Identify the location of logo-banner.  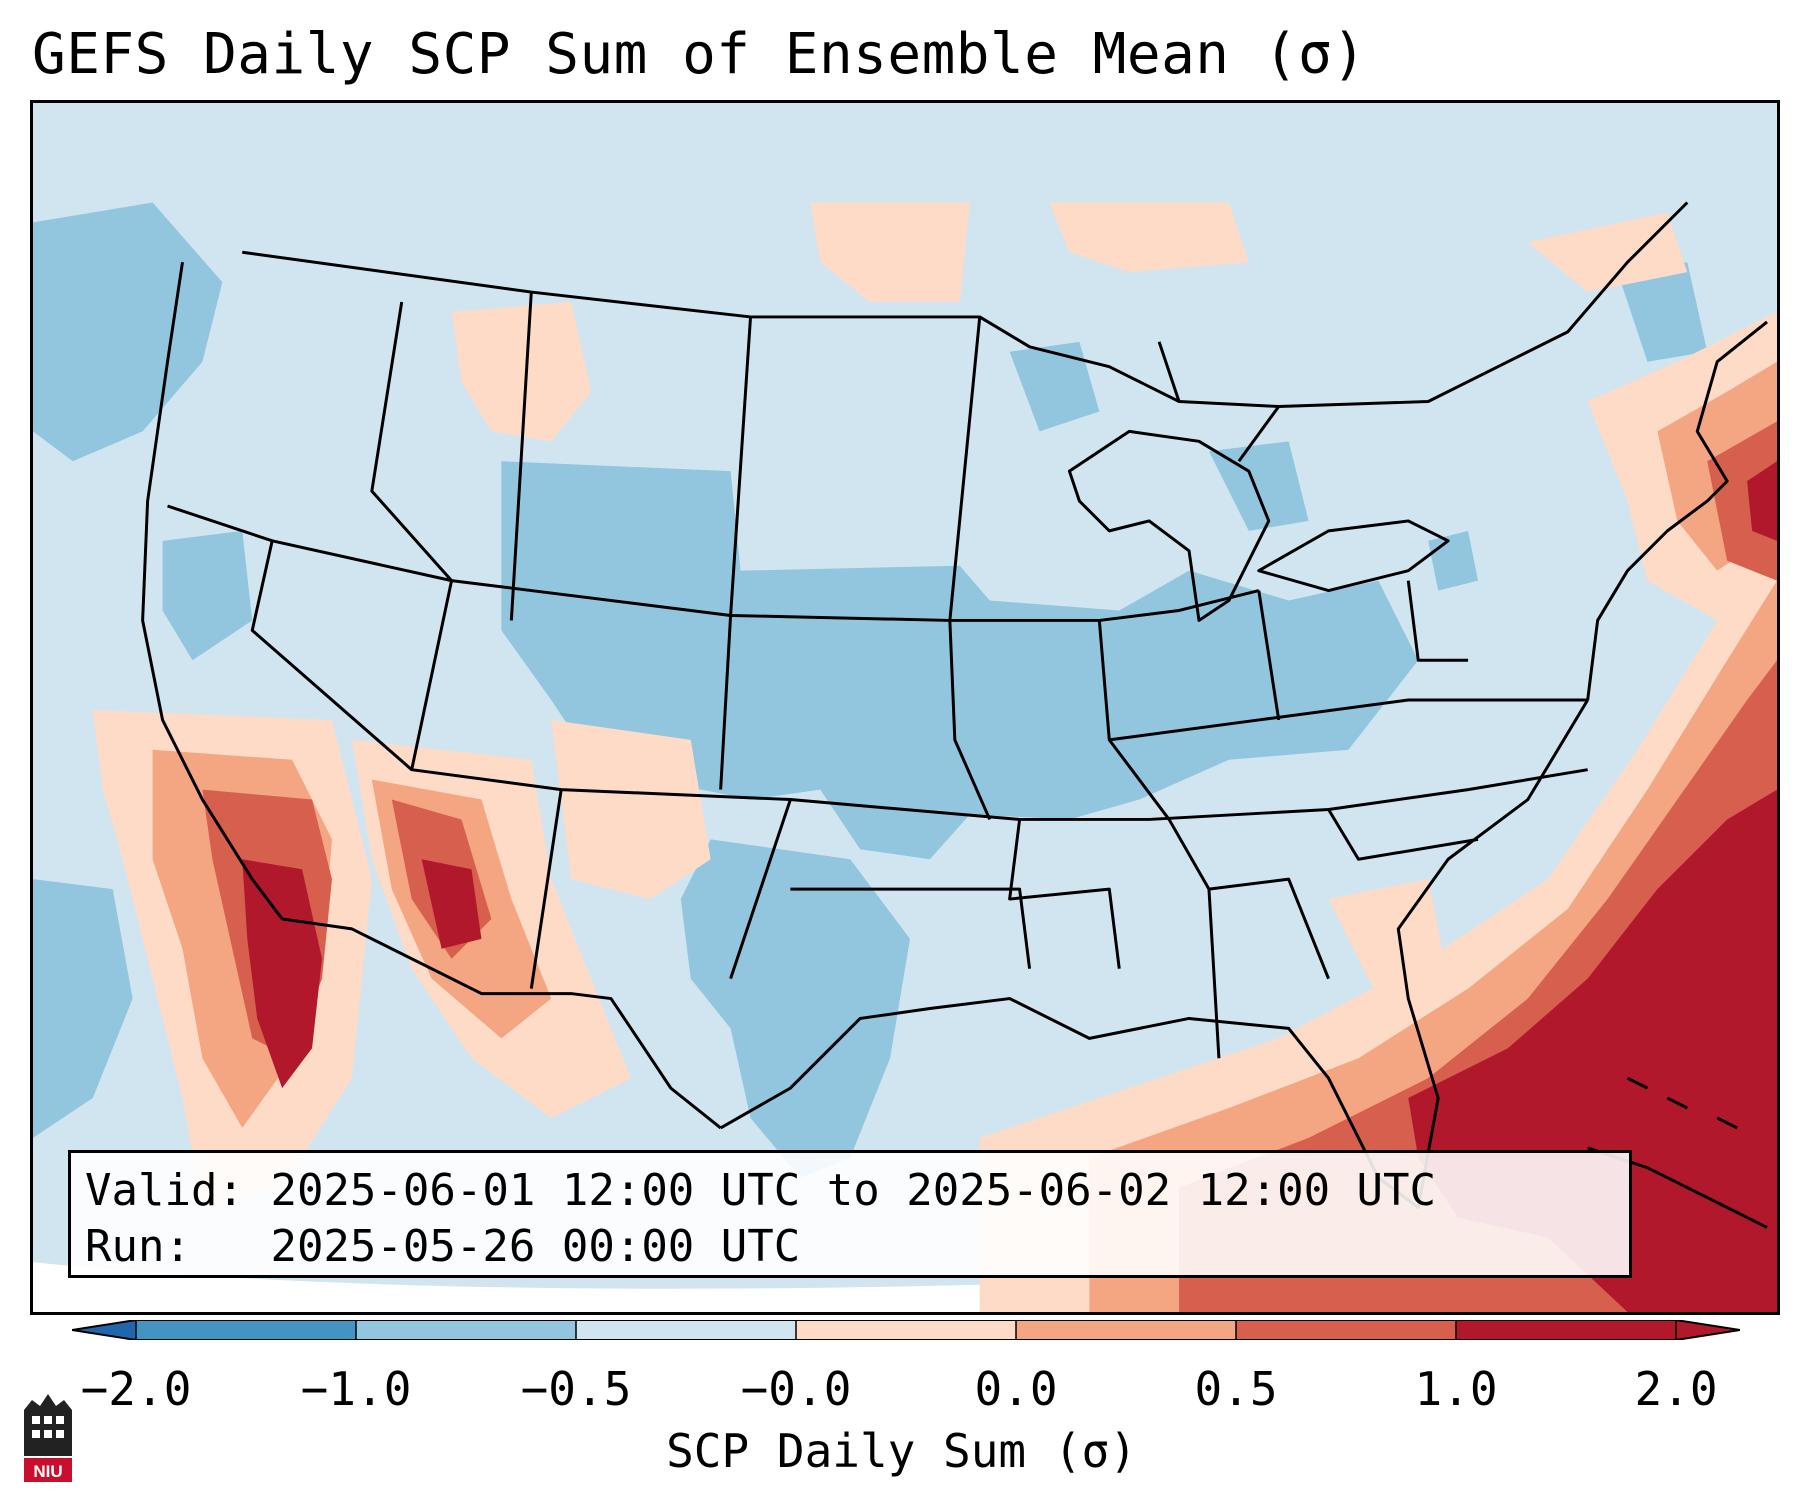
(48, 1470).